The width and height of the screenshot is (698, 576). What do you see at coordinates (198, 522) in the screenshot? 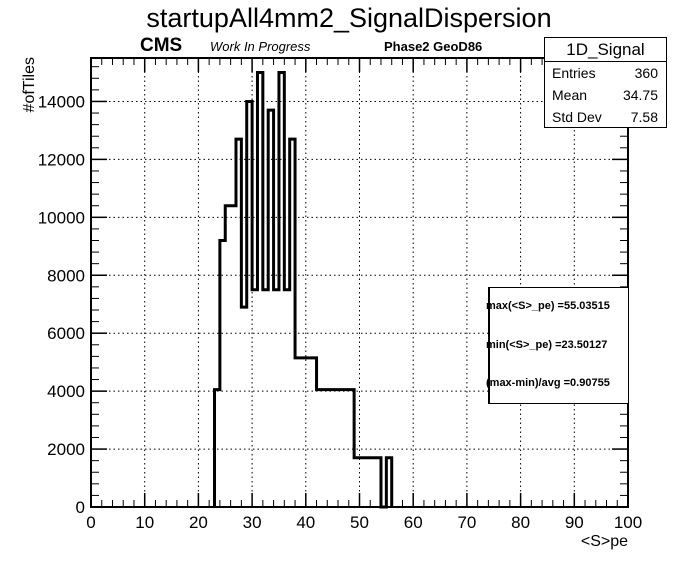
I see `x-tick-label: 20` at bounding box center [198, 522].